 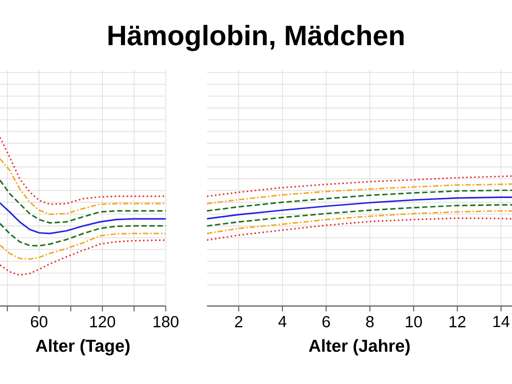 I want to click on x-tick-label: 60, so click(x=39, y=322).